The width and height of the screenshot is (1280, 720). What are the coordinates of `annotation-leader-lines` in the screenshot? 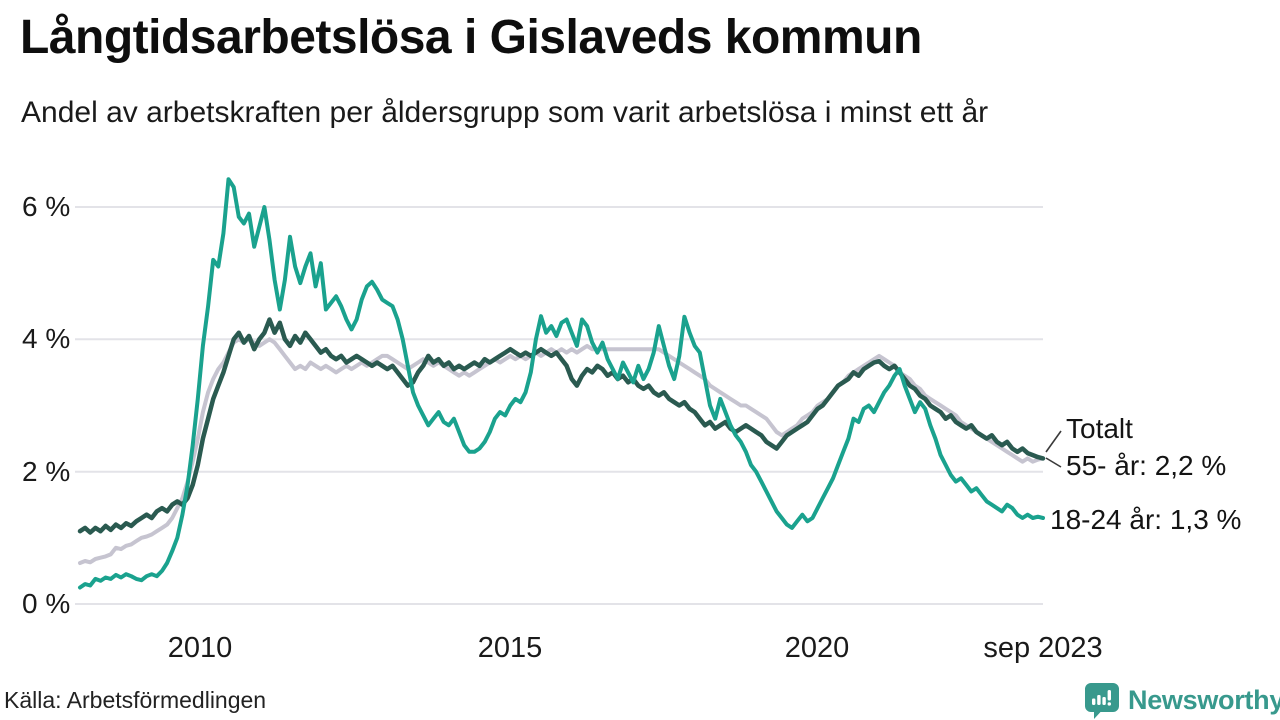 It's located at (1053, 449).